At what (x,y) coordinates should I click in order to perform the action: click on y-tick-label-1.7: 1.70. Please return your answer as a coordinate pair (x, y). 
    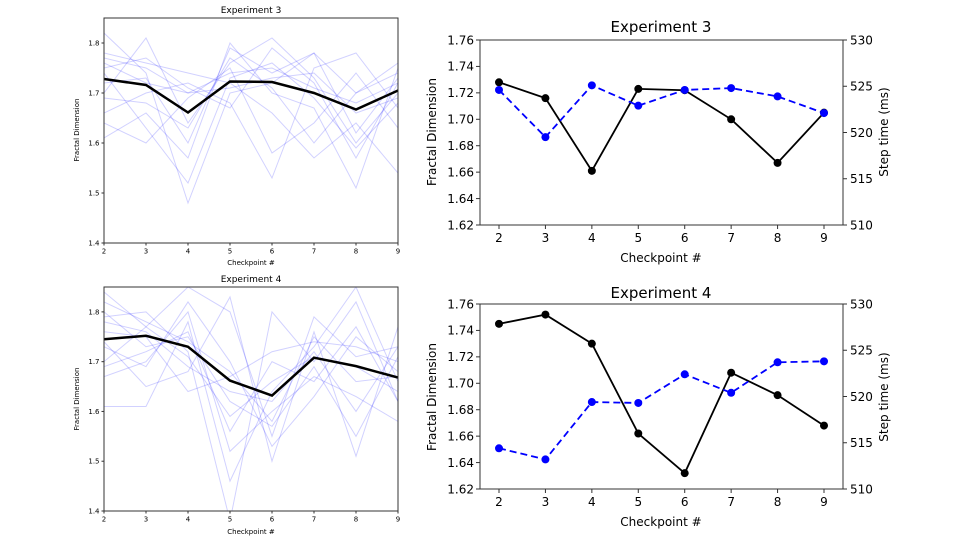
    Looking at the image, I should click on (460, 120).